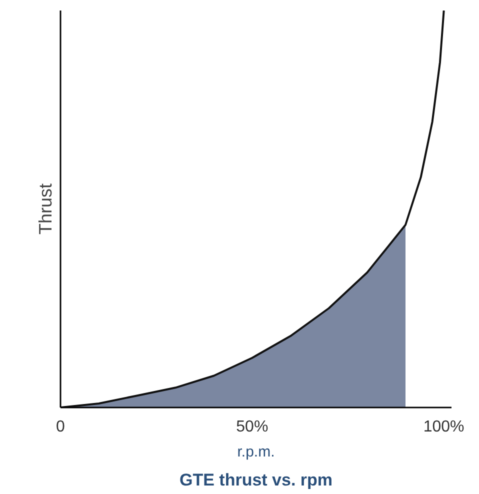 This screenshot has height=494, width=479. What do you see at coordinates (256, 452) in the screenshot?
I see `x-axis-title: r.p.m.` at bounding box center [256, 452].